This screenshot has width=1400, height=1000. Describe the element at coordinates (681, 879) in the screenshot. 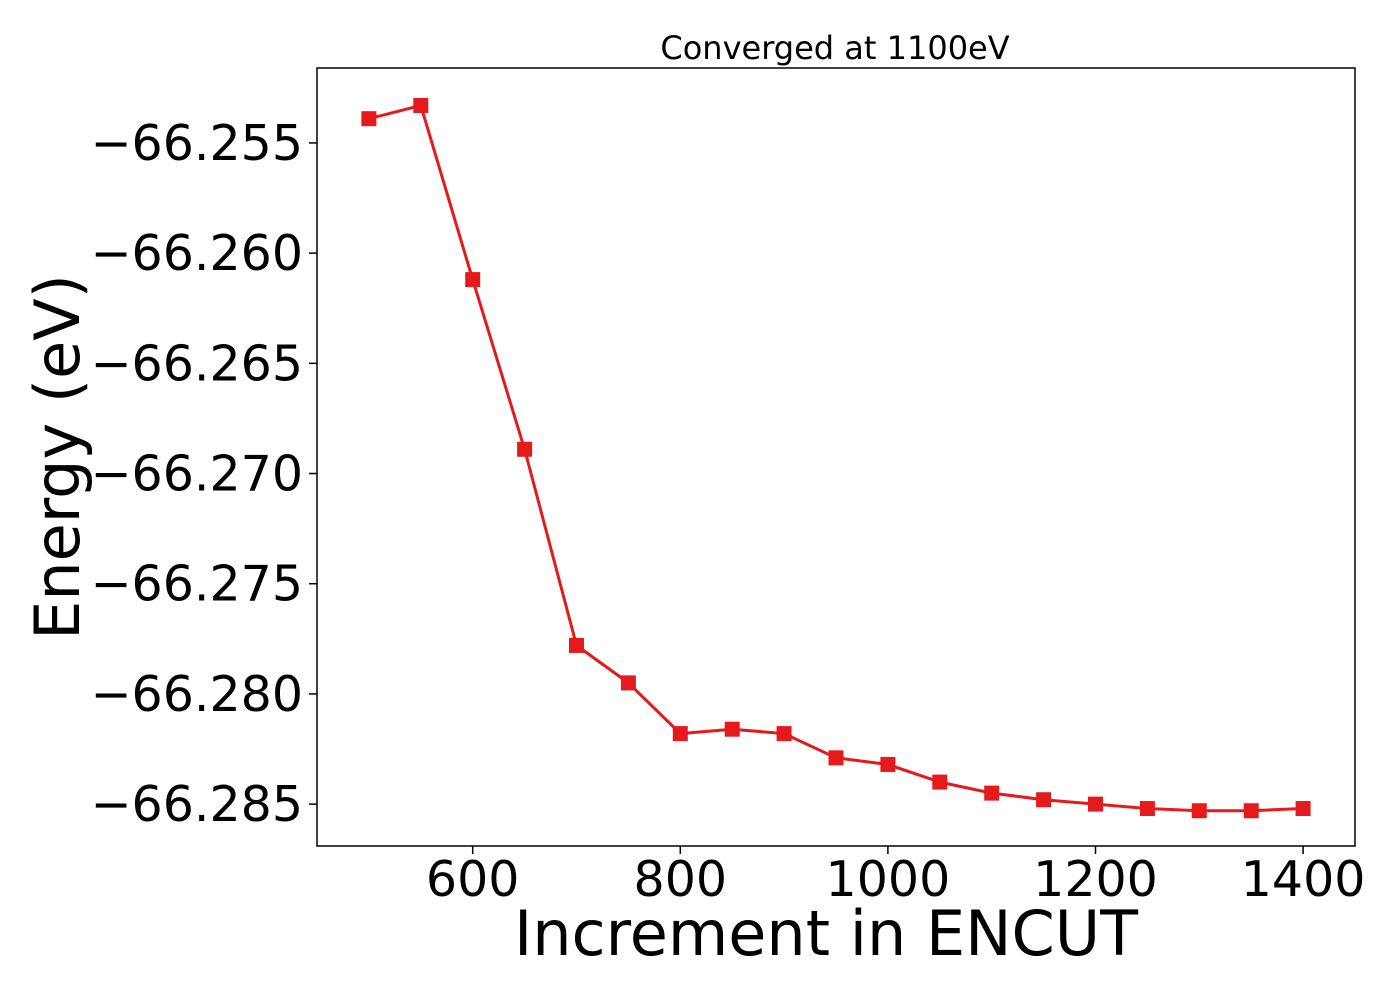

I see `x-tick-label: 800` at that location.